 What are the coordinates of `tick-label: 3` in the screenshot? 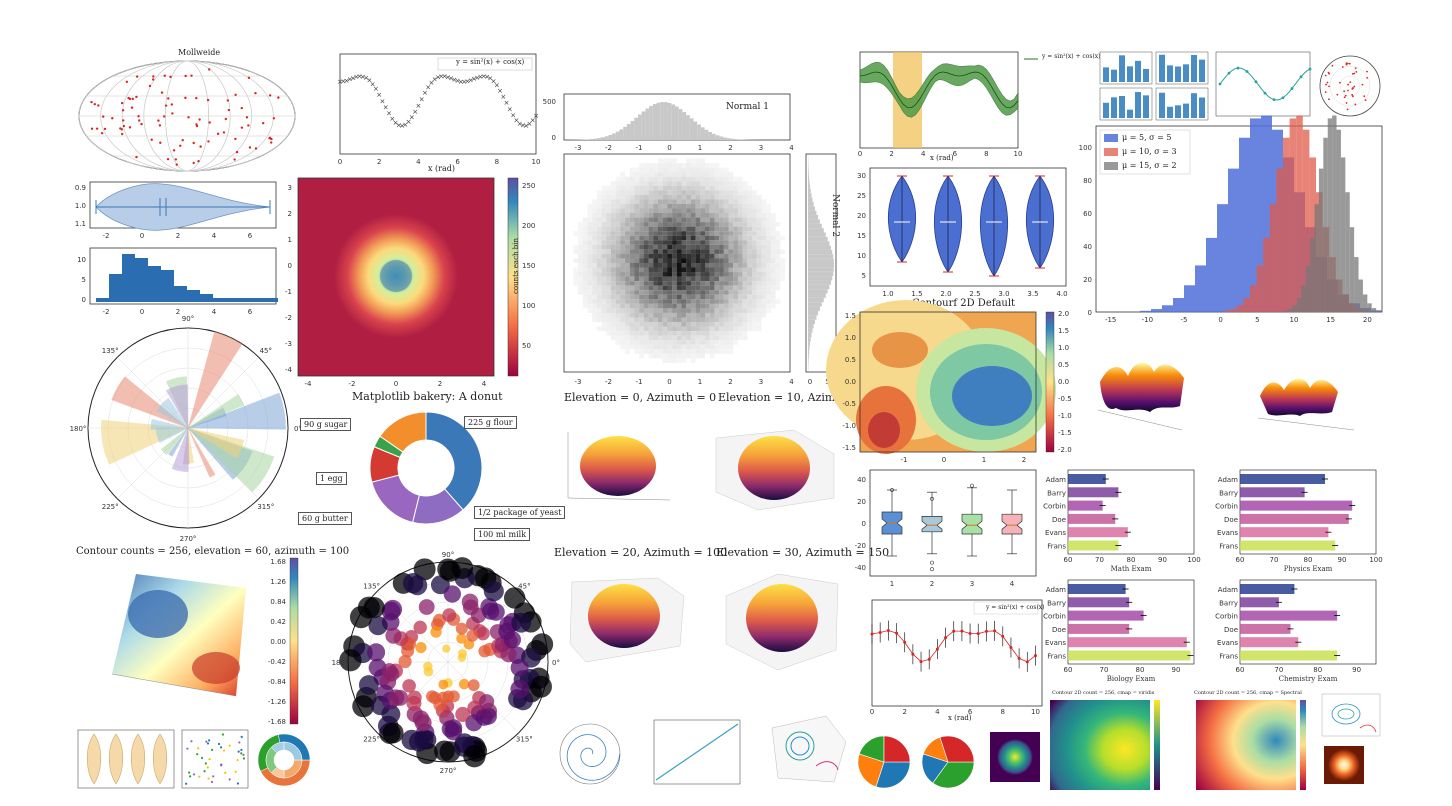 It's located at (761, 148).